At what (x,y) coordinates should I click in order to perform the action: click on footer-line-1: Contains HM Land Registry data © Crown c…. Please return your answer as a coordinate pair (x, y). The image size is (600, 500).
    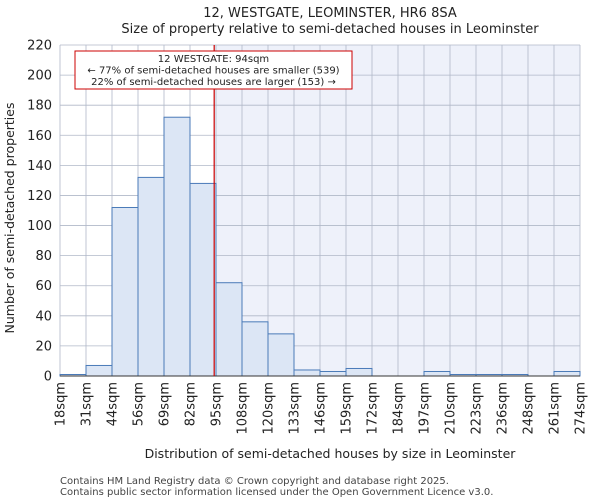
    Looking at the image, I should click on (254, 481).